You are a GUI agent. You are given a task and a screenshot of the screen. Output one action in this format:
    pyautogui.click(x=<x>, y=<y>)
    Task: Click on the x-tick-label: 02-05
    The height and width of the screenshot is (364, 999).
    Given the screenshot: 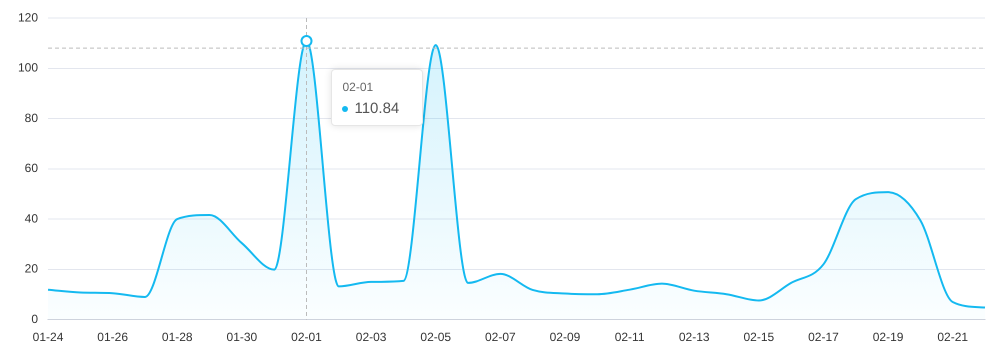 What is the action you would take?
    pyautogui.click(x=436, y=337)
    